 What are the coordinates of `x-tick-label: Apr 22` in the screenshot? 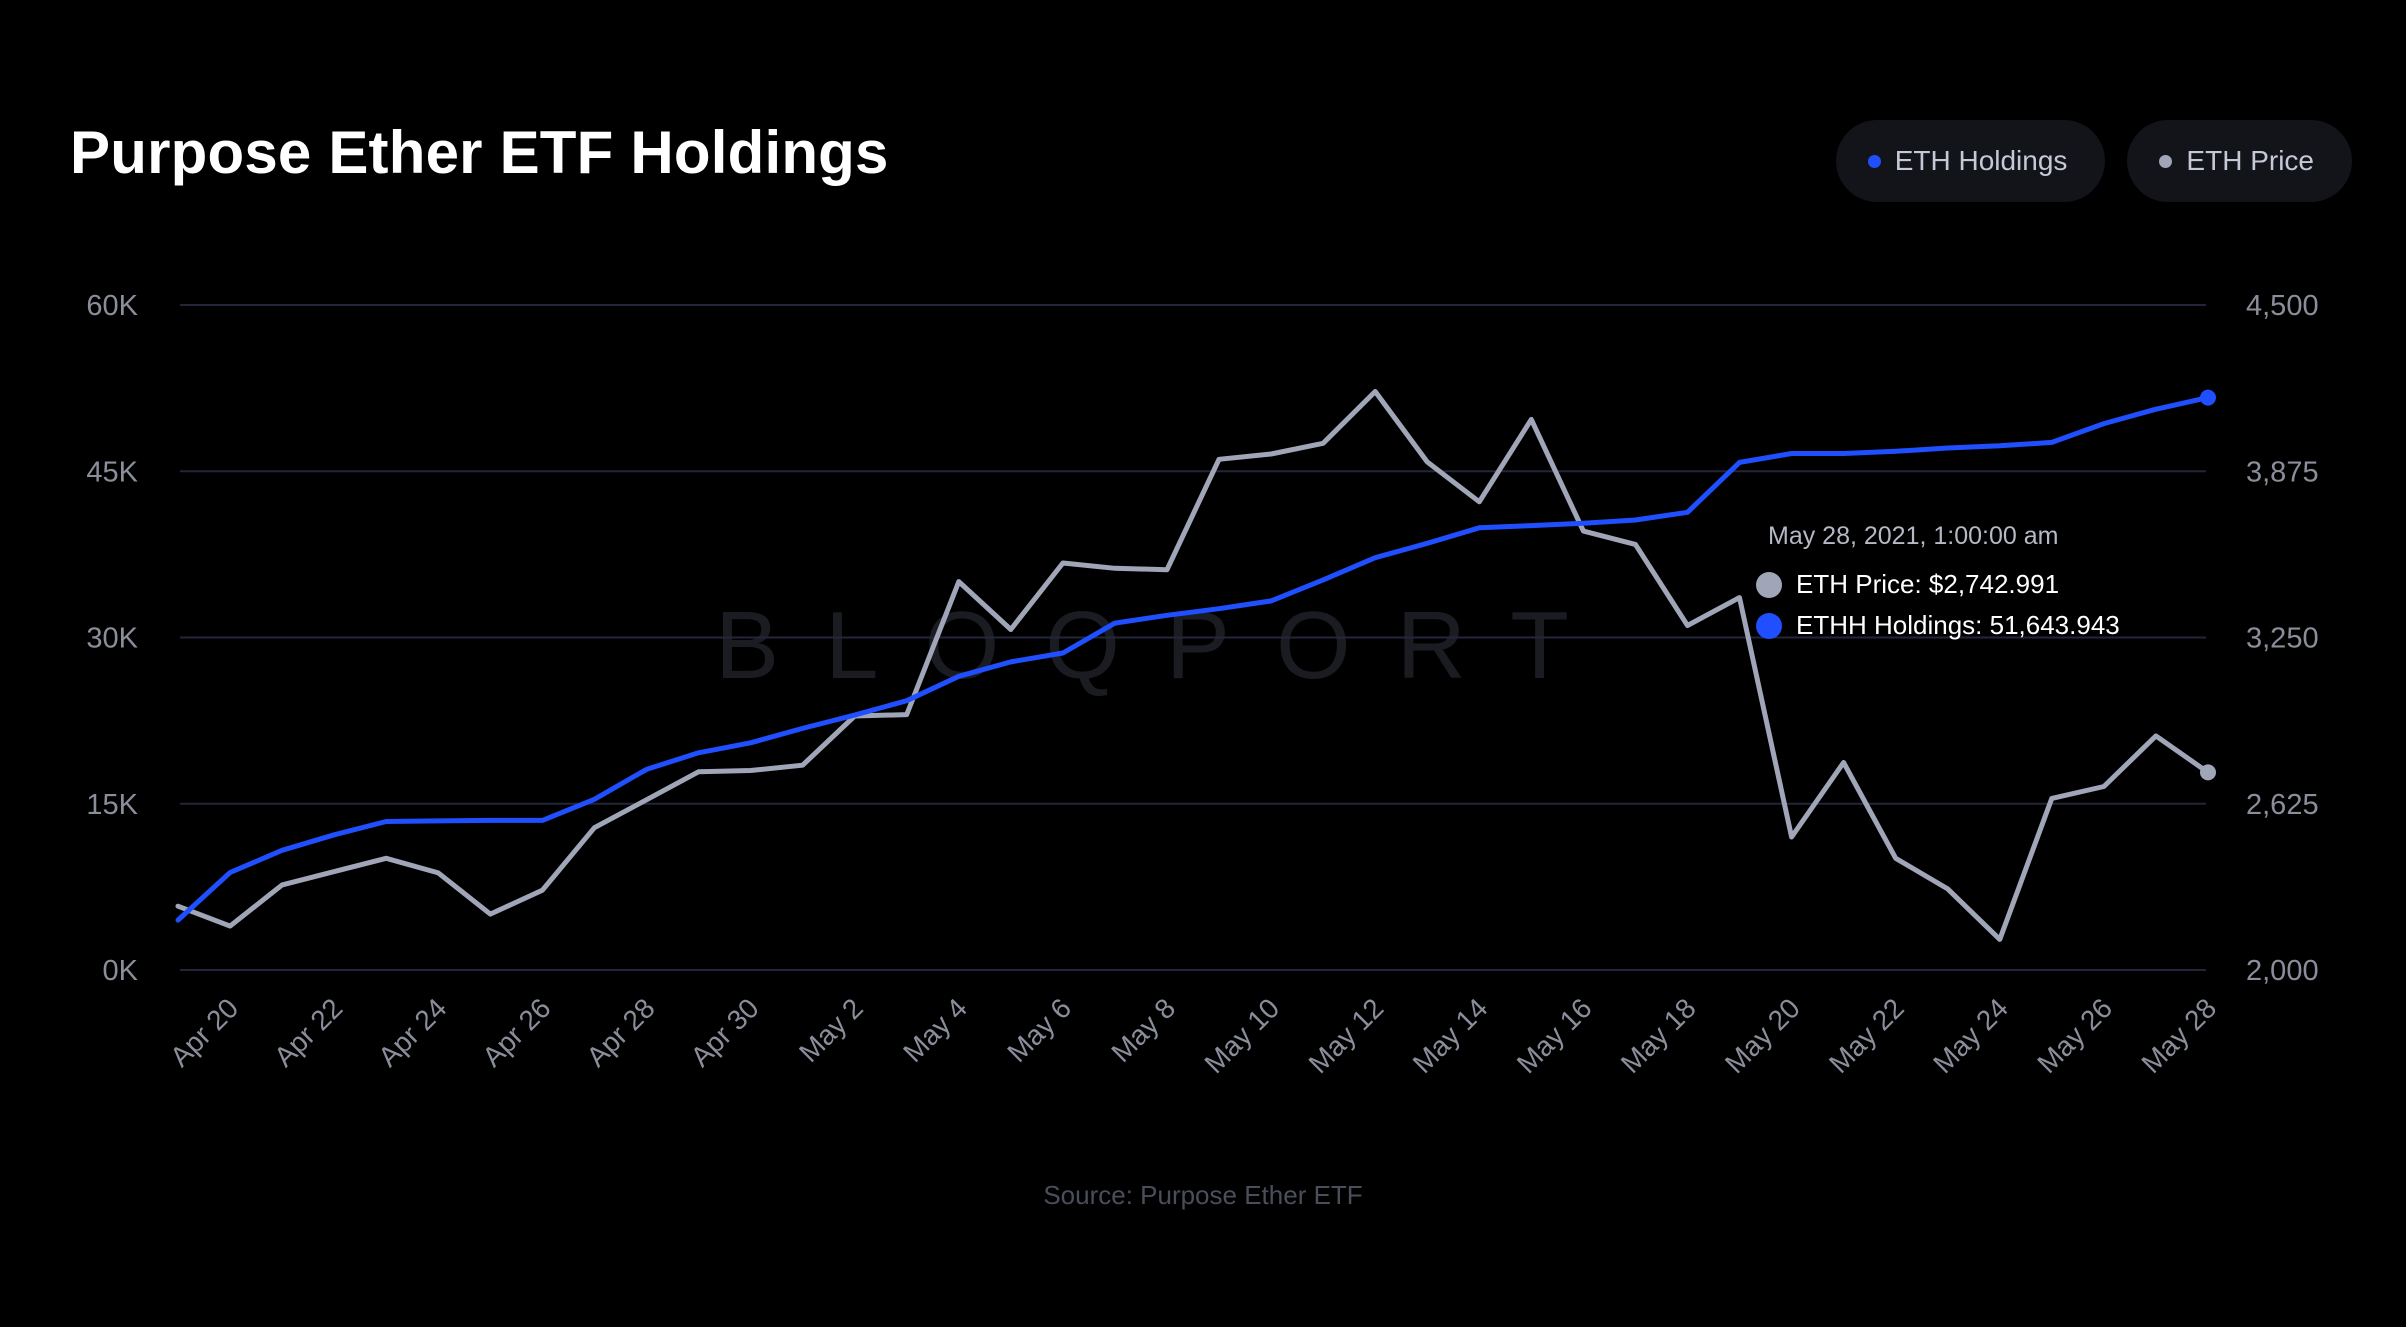 It's located at (308, 1032).